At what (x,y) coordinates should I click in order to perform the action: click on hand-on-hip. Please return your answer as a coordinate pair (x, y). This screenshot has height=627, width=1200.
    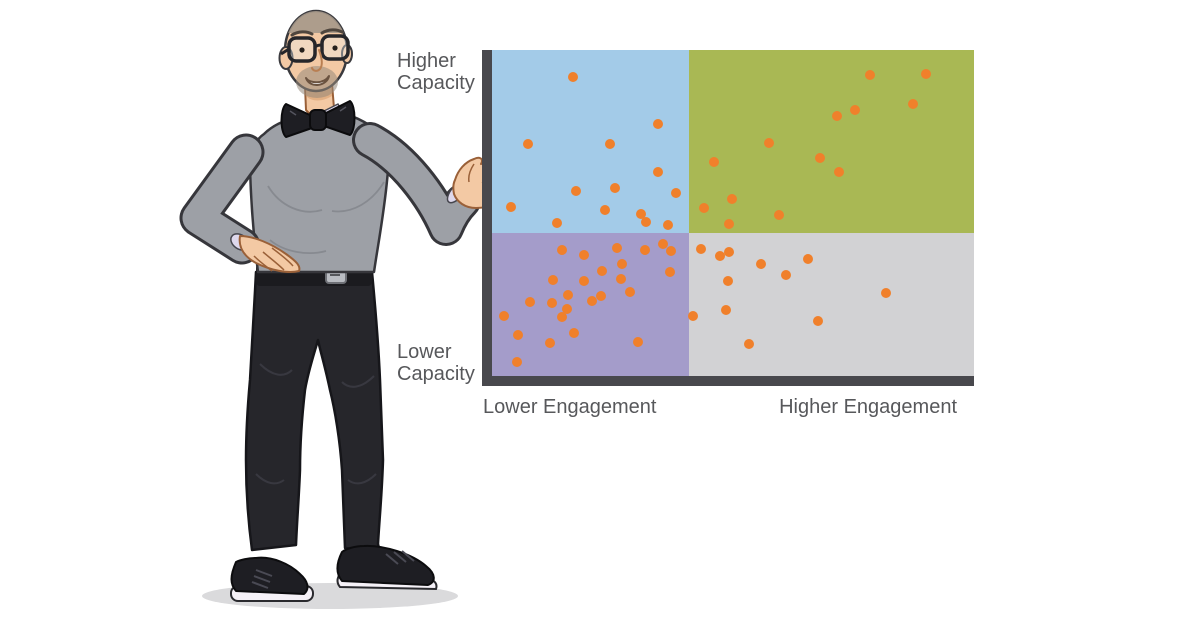
    Looking at the image, I should click on (269, 254).